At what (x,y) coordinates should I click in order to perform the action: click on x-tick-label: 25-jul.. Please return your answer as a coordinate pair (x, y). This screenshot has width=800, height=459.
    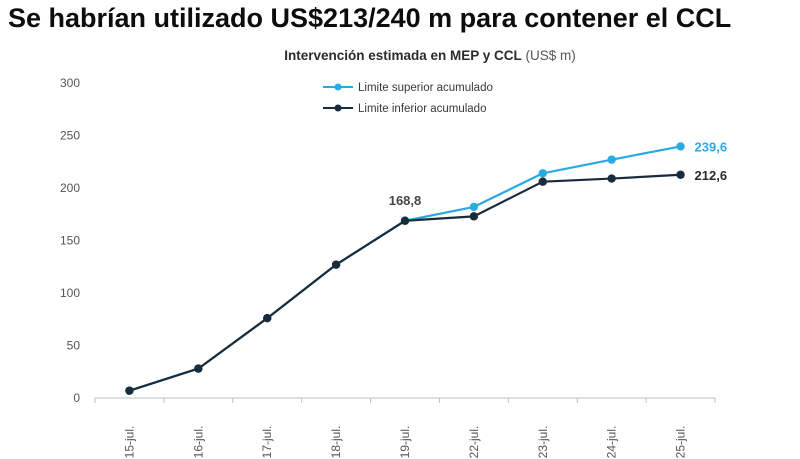
    Looking at the image, I should click on (681, 442).